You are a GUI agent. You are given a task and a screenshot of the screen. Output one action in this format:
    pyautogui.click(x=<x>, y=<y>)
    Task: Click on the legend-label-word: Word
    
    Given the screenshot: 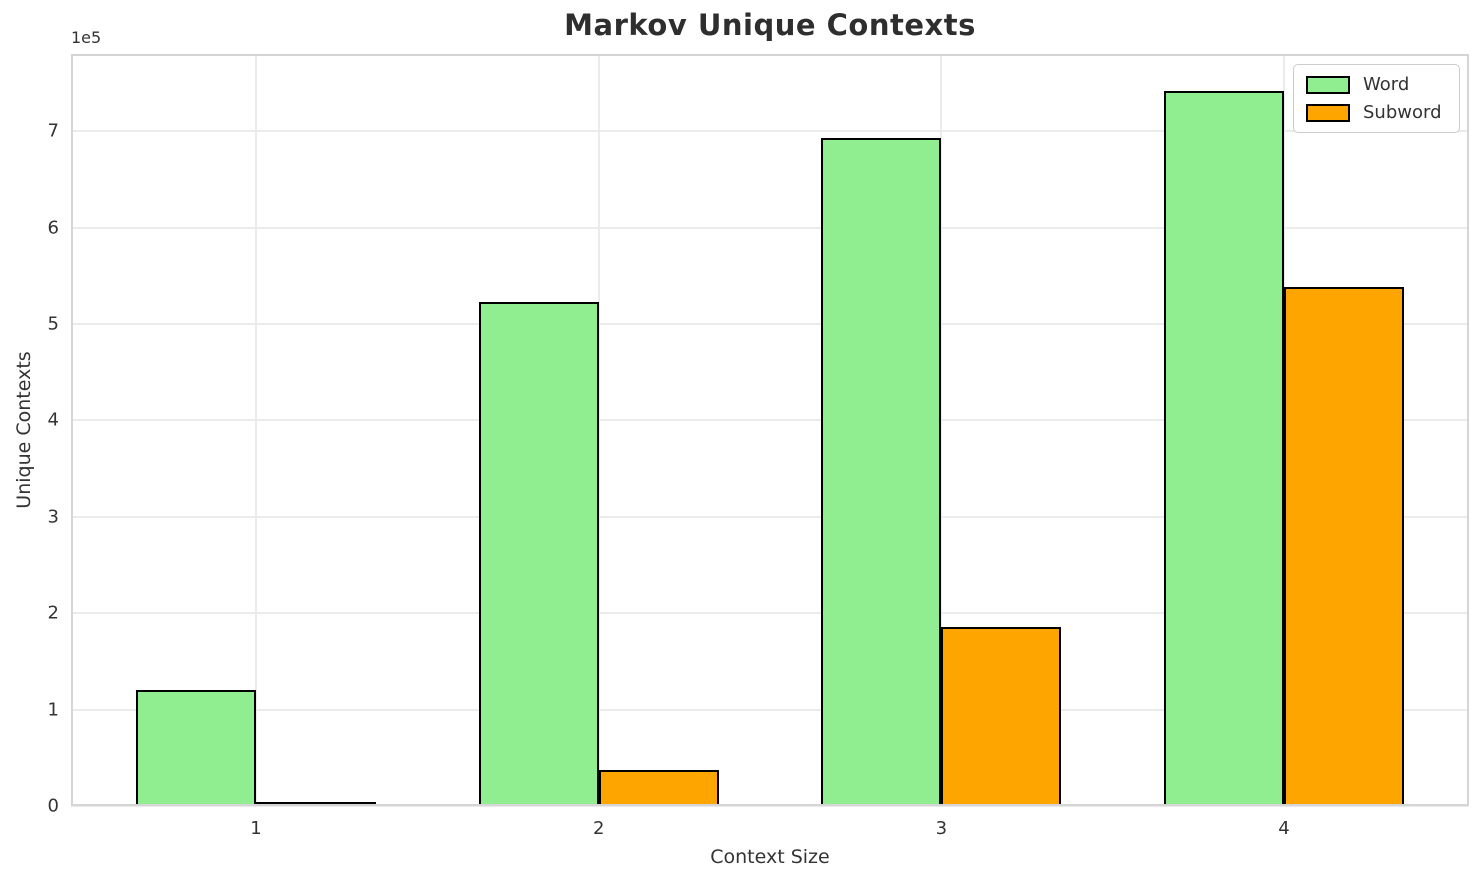 What is the action you would take?
    pyautogui.click(x=1386, y=84)
    